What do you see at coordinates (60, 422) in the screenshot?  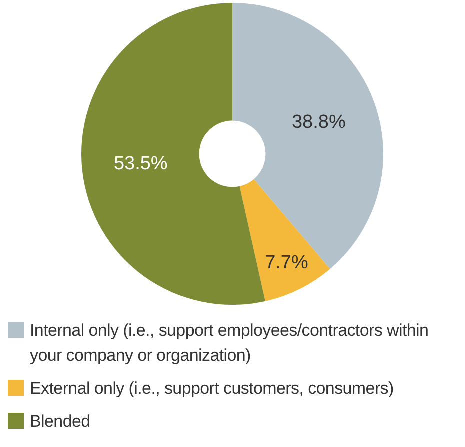 I see `legend-label: Blended` at bounding box center [60, 422].